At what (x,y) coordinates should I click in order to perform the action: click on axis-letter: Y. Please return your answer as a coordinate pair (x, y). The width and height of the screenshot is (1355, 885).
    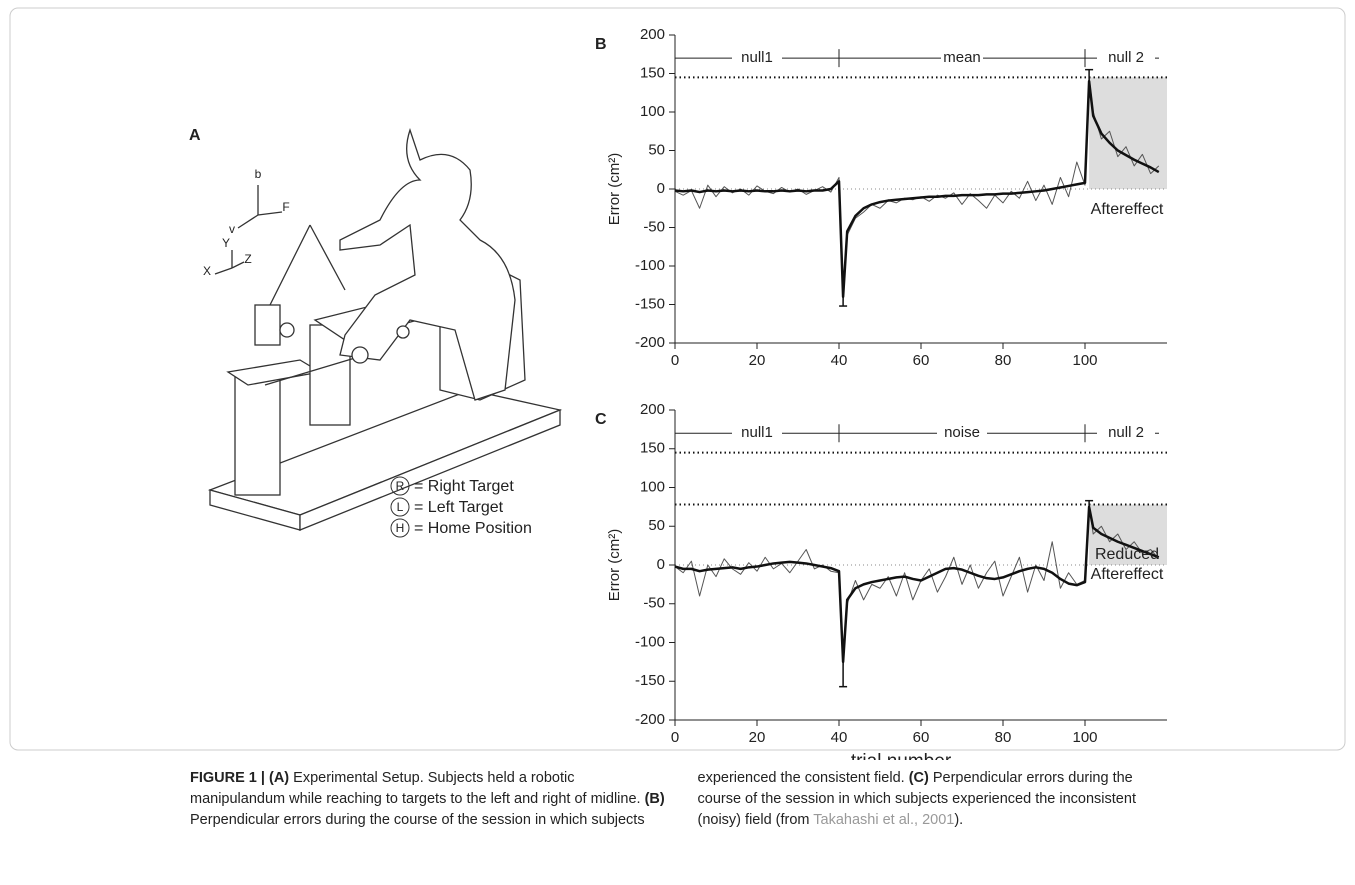
    Looking at the image, I should click on (226, 243).